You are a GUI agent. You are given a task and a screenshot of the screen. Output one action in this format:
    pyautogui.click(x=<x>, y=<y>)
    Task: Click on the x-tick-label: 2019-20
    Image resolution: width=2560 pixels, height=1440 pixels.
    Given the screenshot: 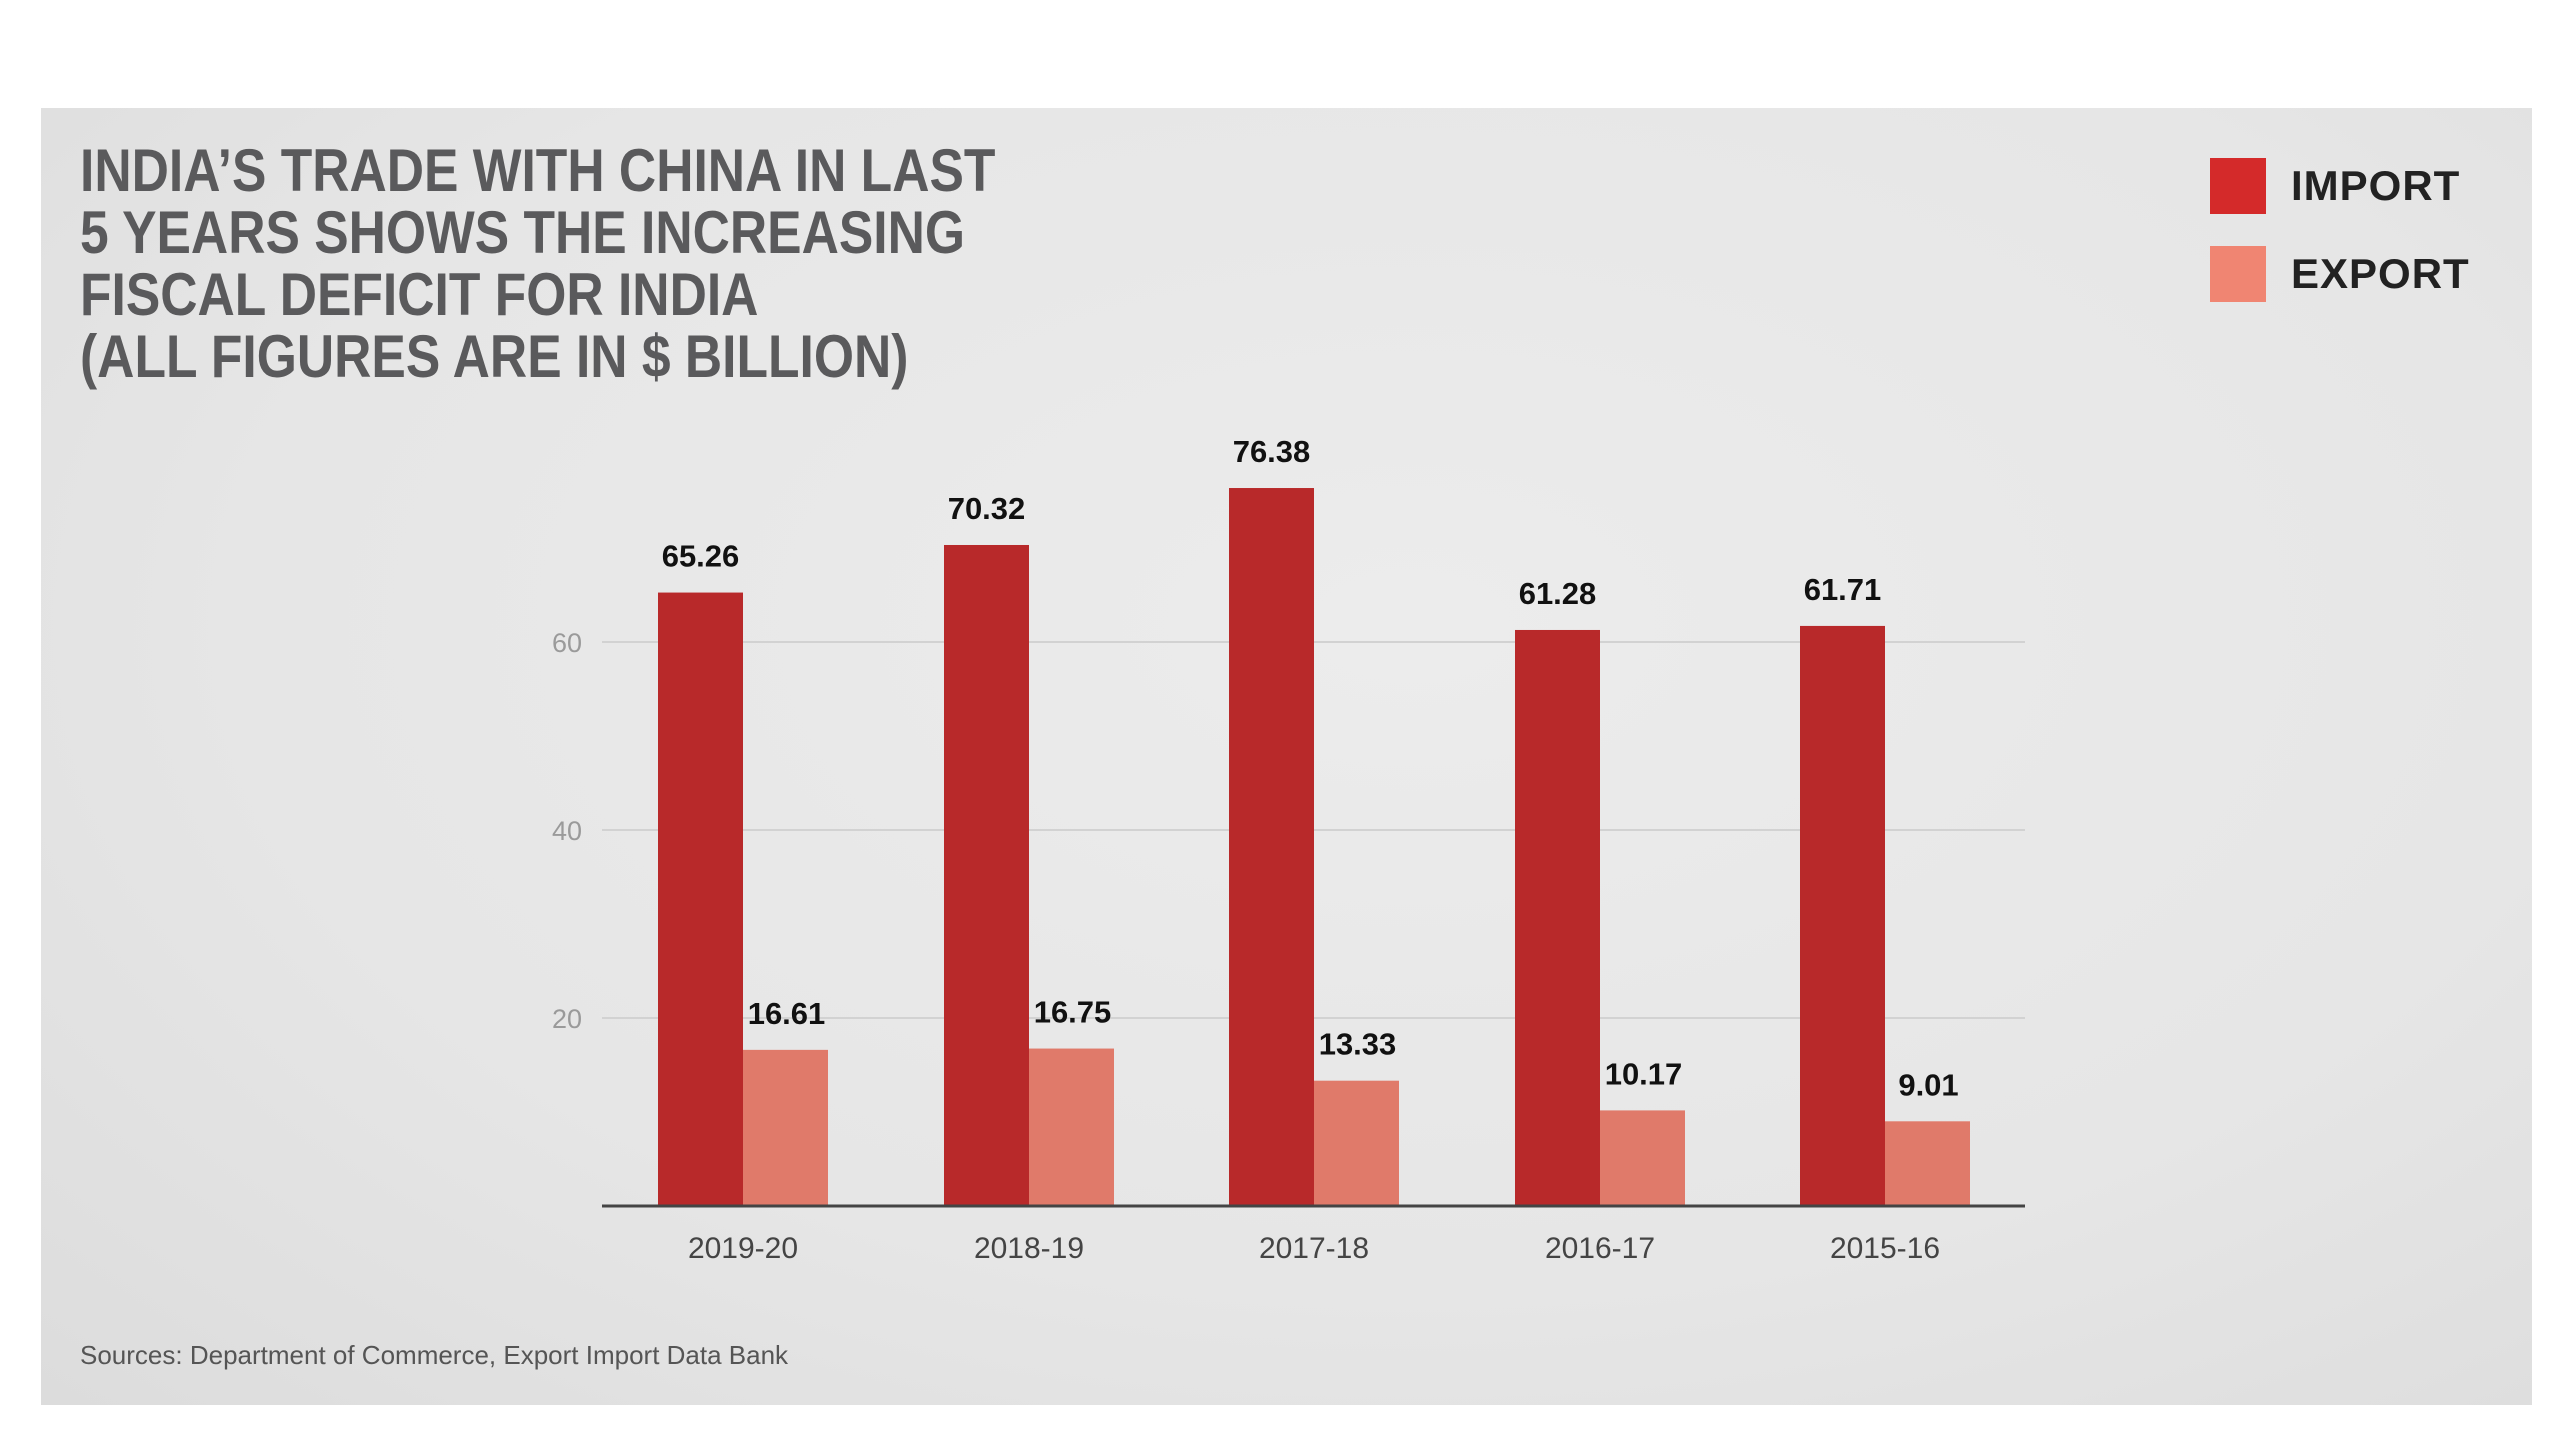 What is the action you would take?
    pyautogui.click(x=743, y=1248)
    